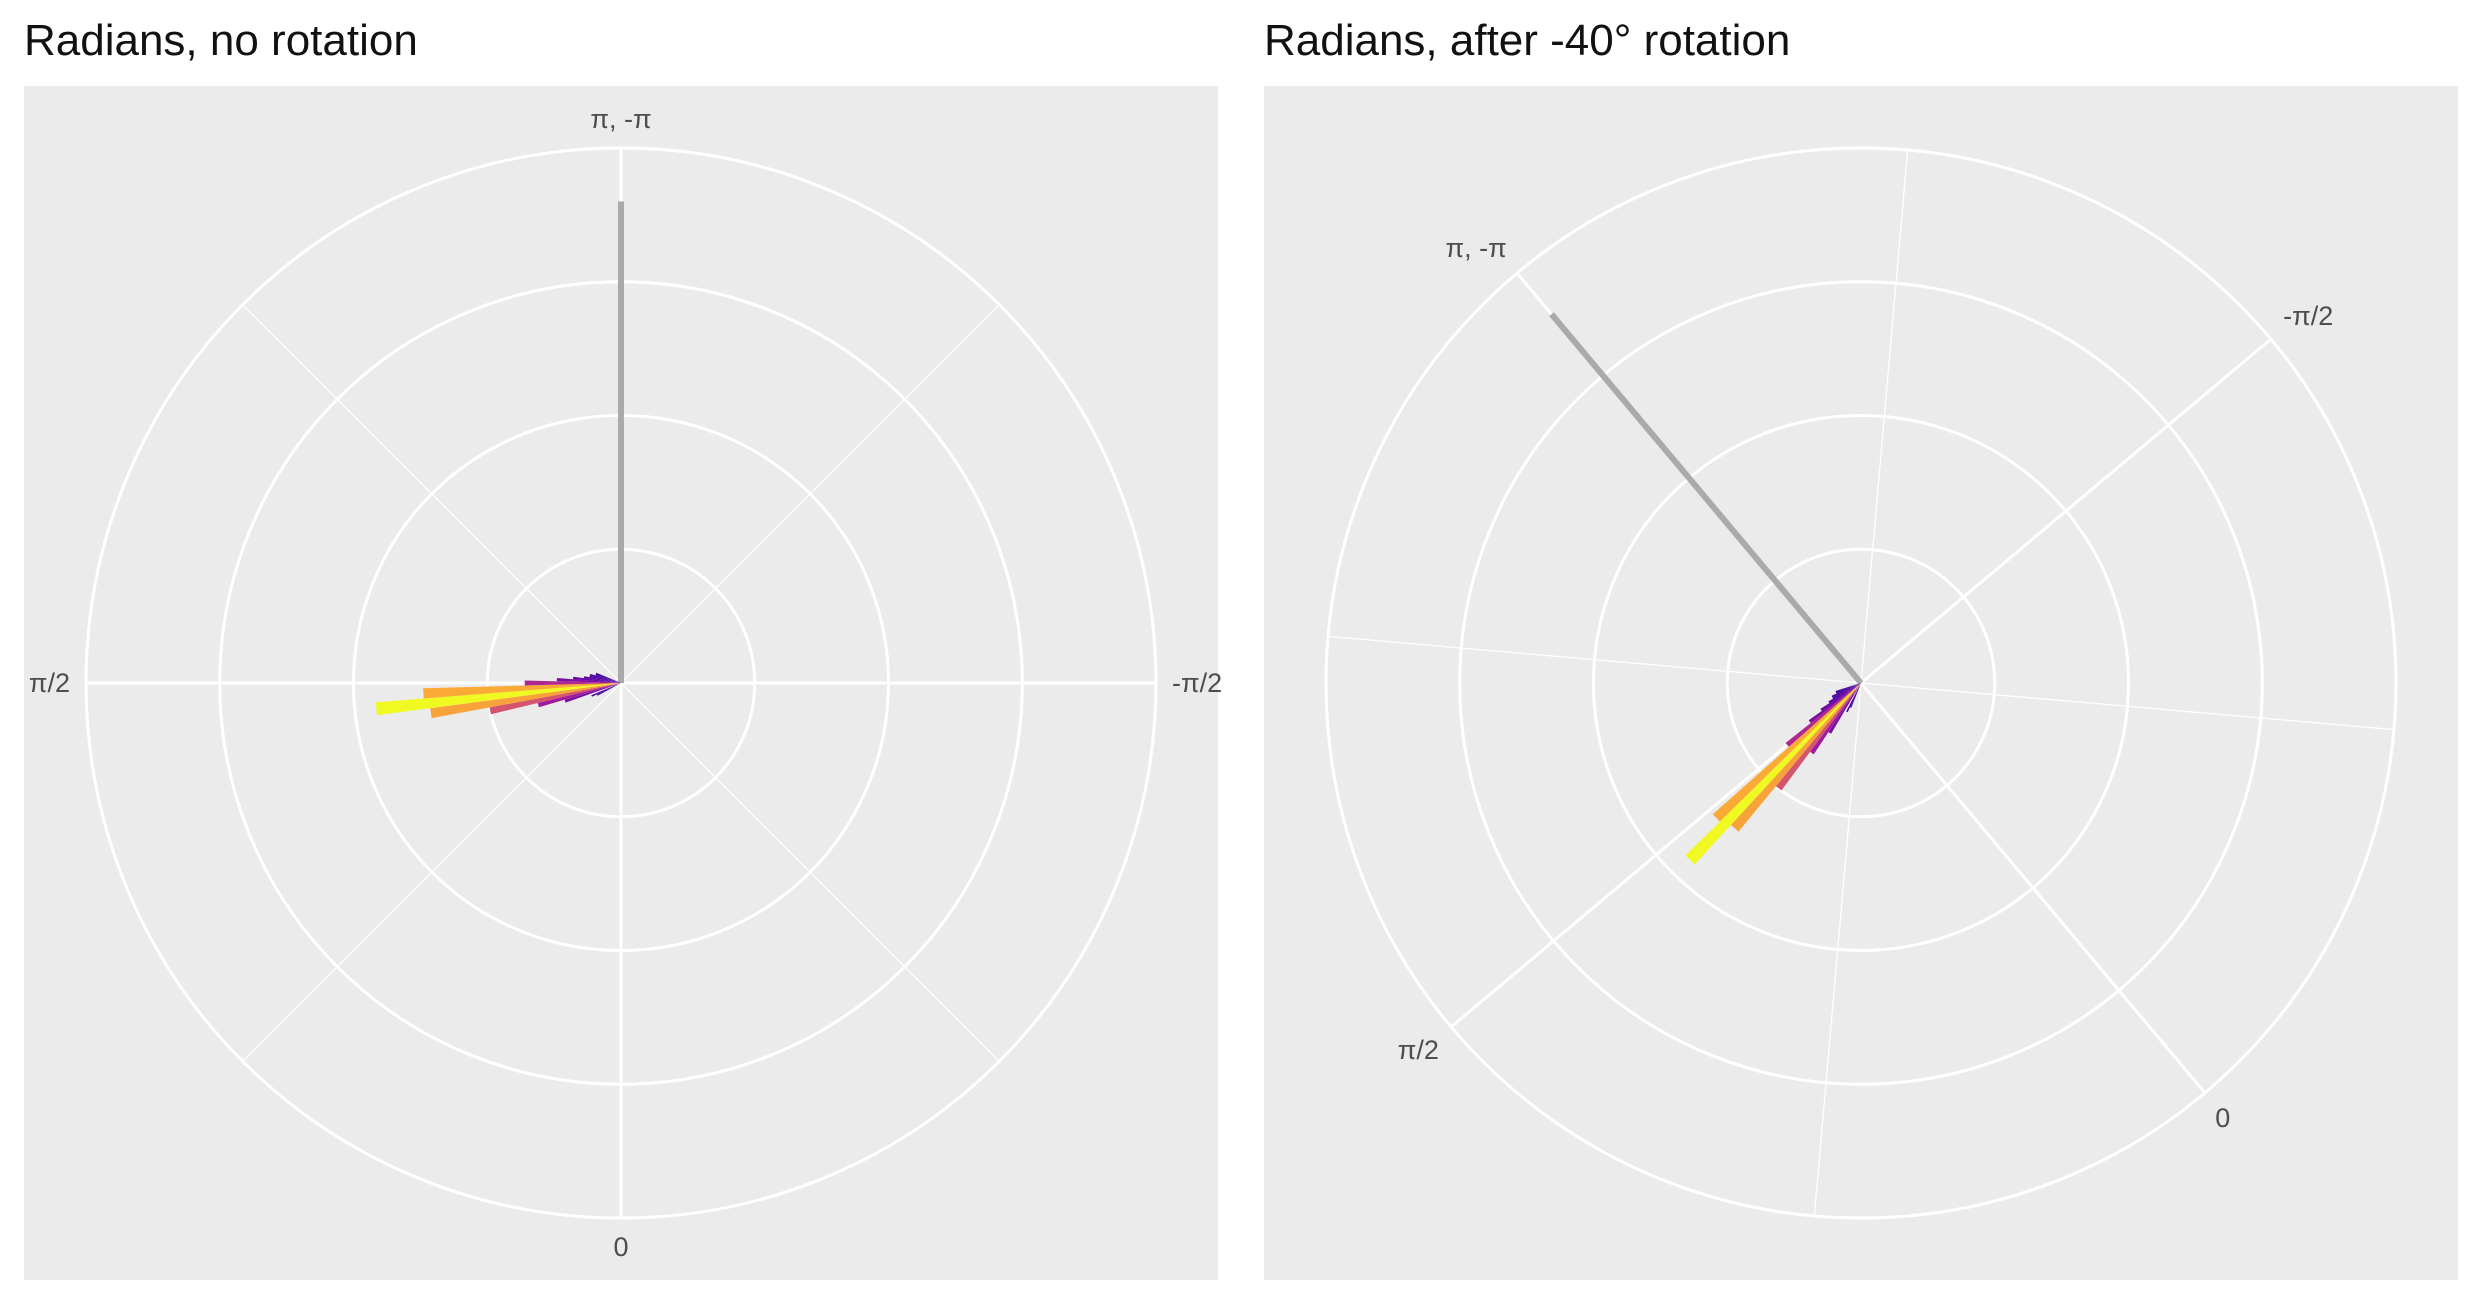 Image resolution: width=2472 pixels, height=1310 pixels. What do you see at coordinates (1706, 498) in the screenshot?
I see `reference-line` at bounding box center [1706, 498].